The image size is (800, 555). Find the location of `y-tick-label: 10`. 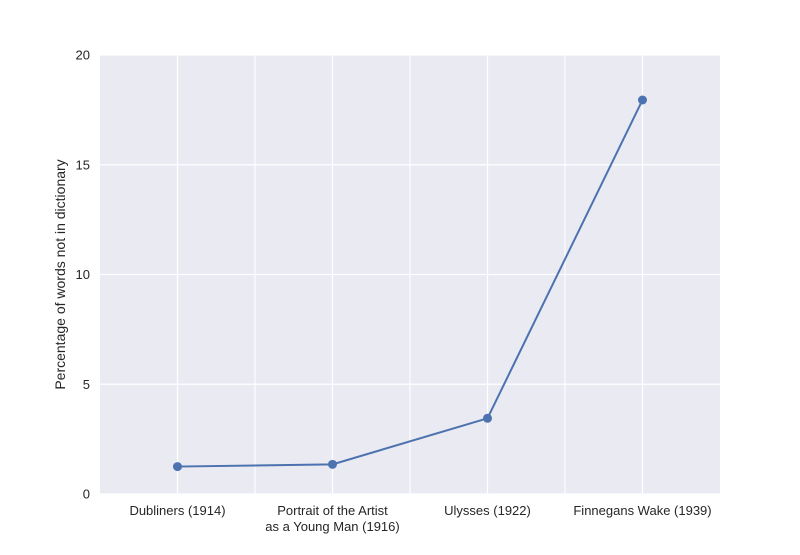

y-tick-label: 10 is located at coordinates (83, 274).